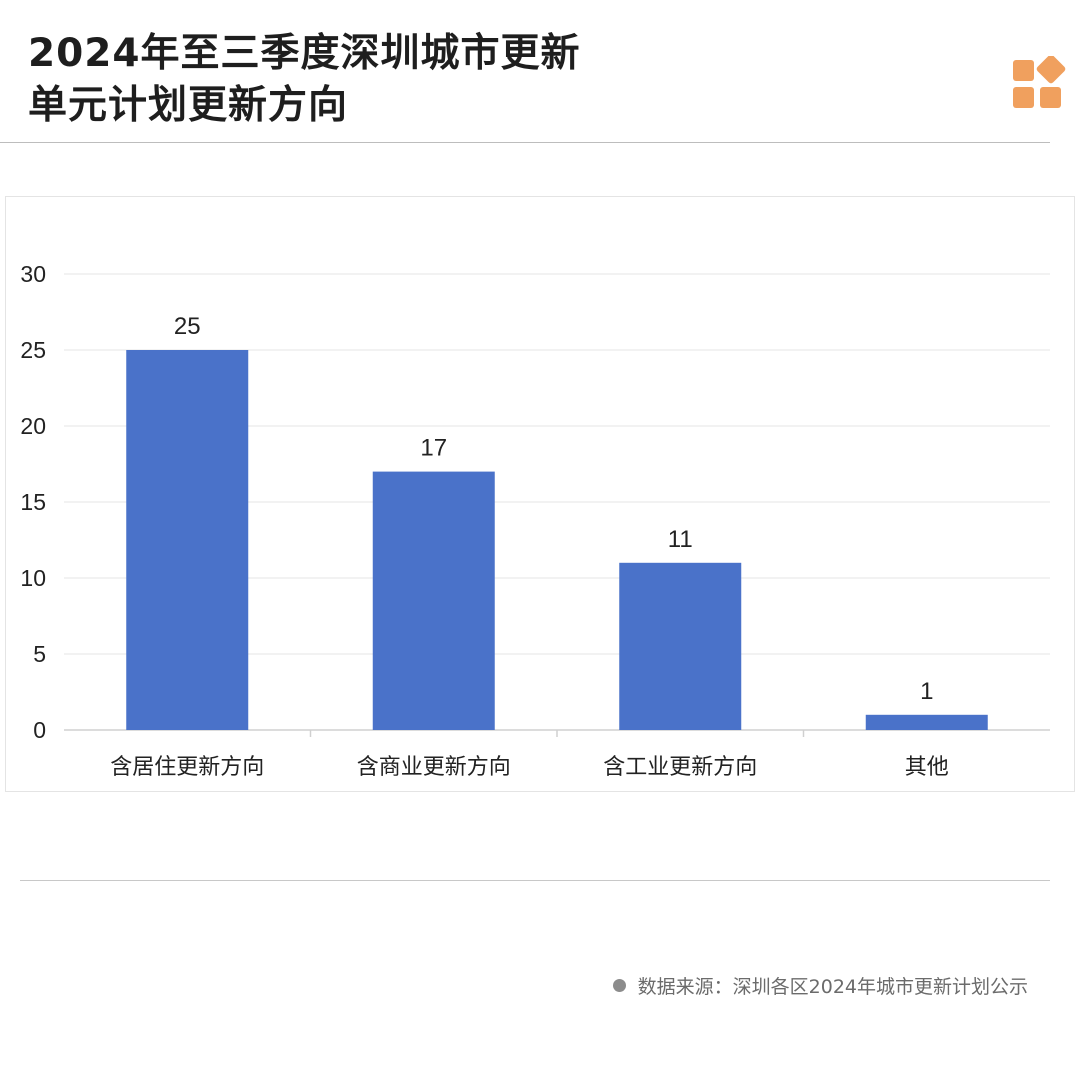 This screenshot has height=1067, width=1080. What do you see at coordinates (187, 326) in the screenshot?
I see `data-label: 25` at bounding box center [187, 326].